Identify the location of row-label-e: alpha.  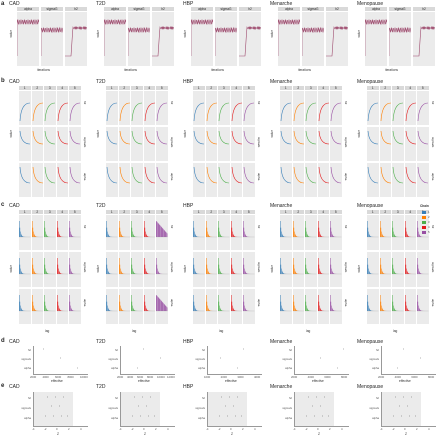
(288, 418).